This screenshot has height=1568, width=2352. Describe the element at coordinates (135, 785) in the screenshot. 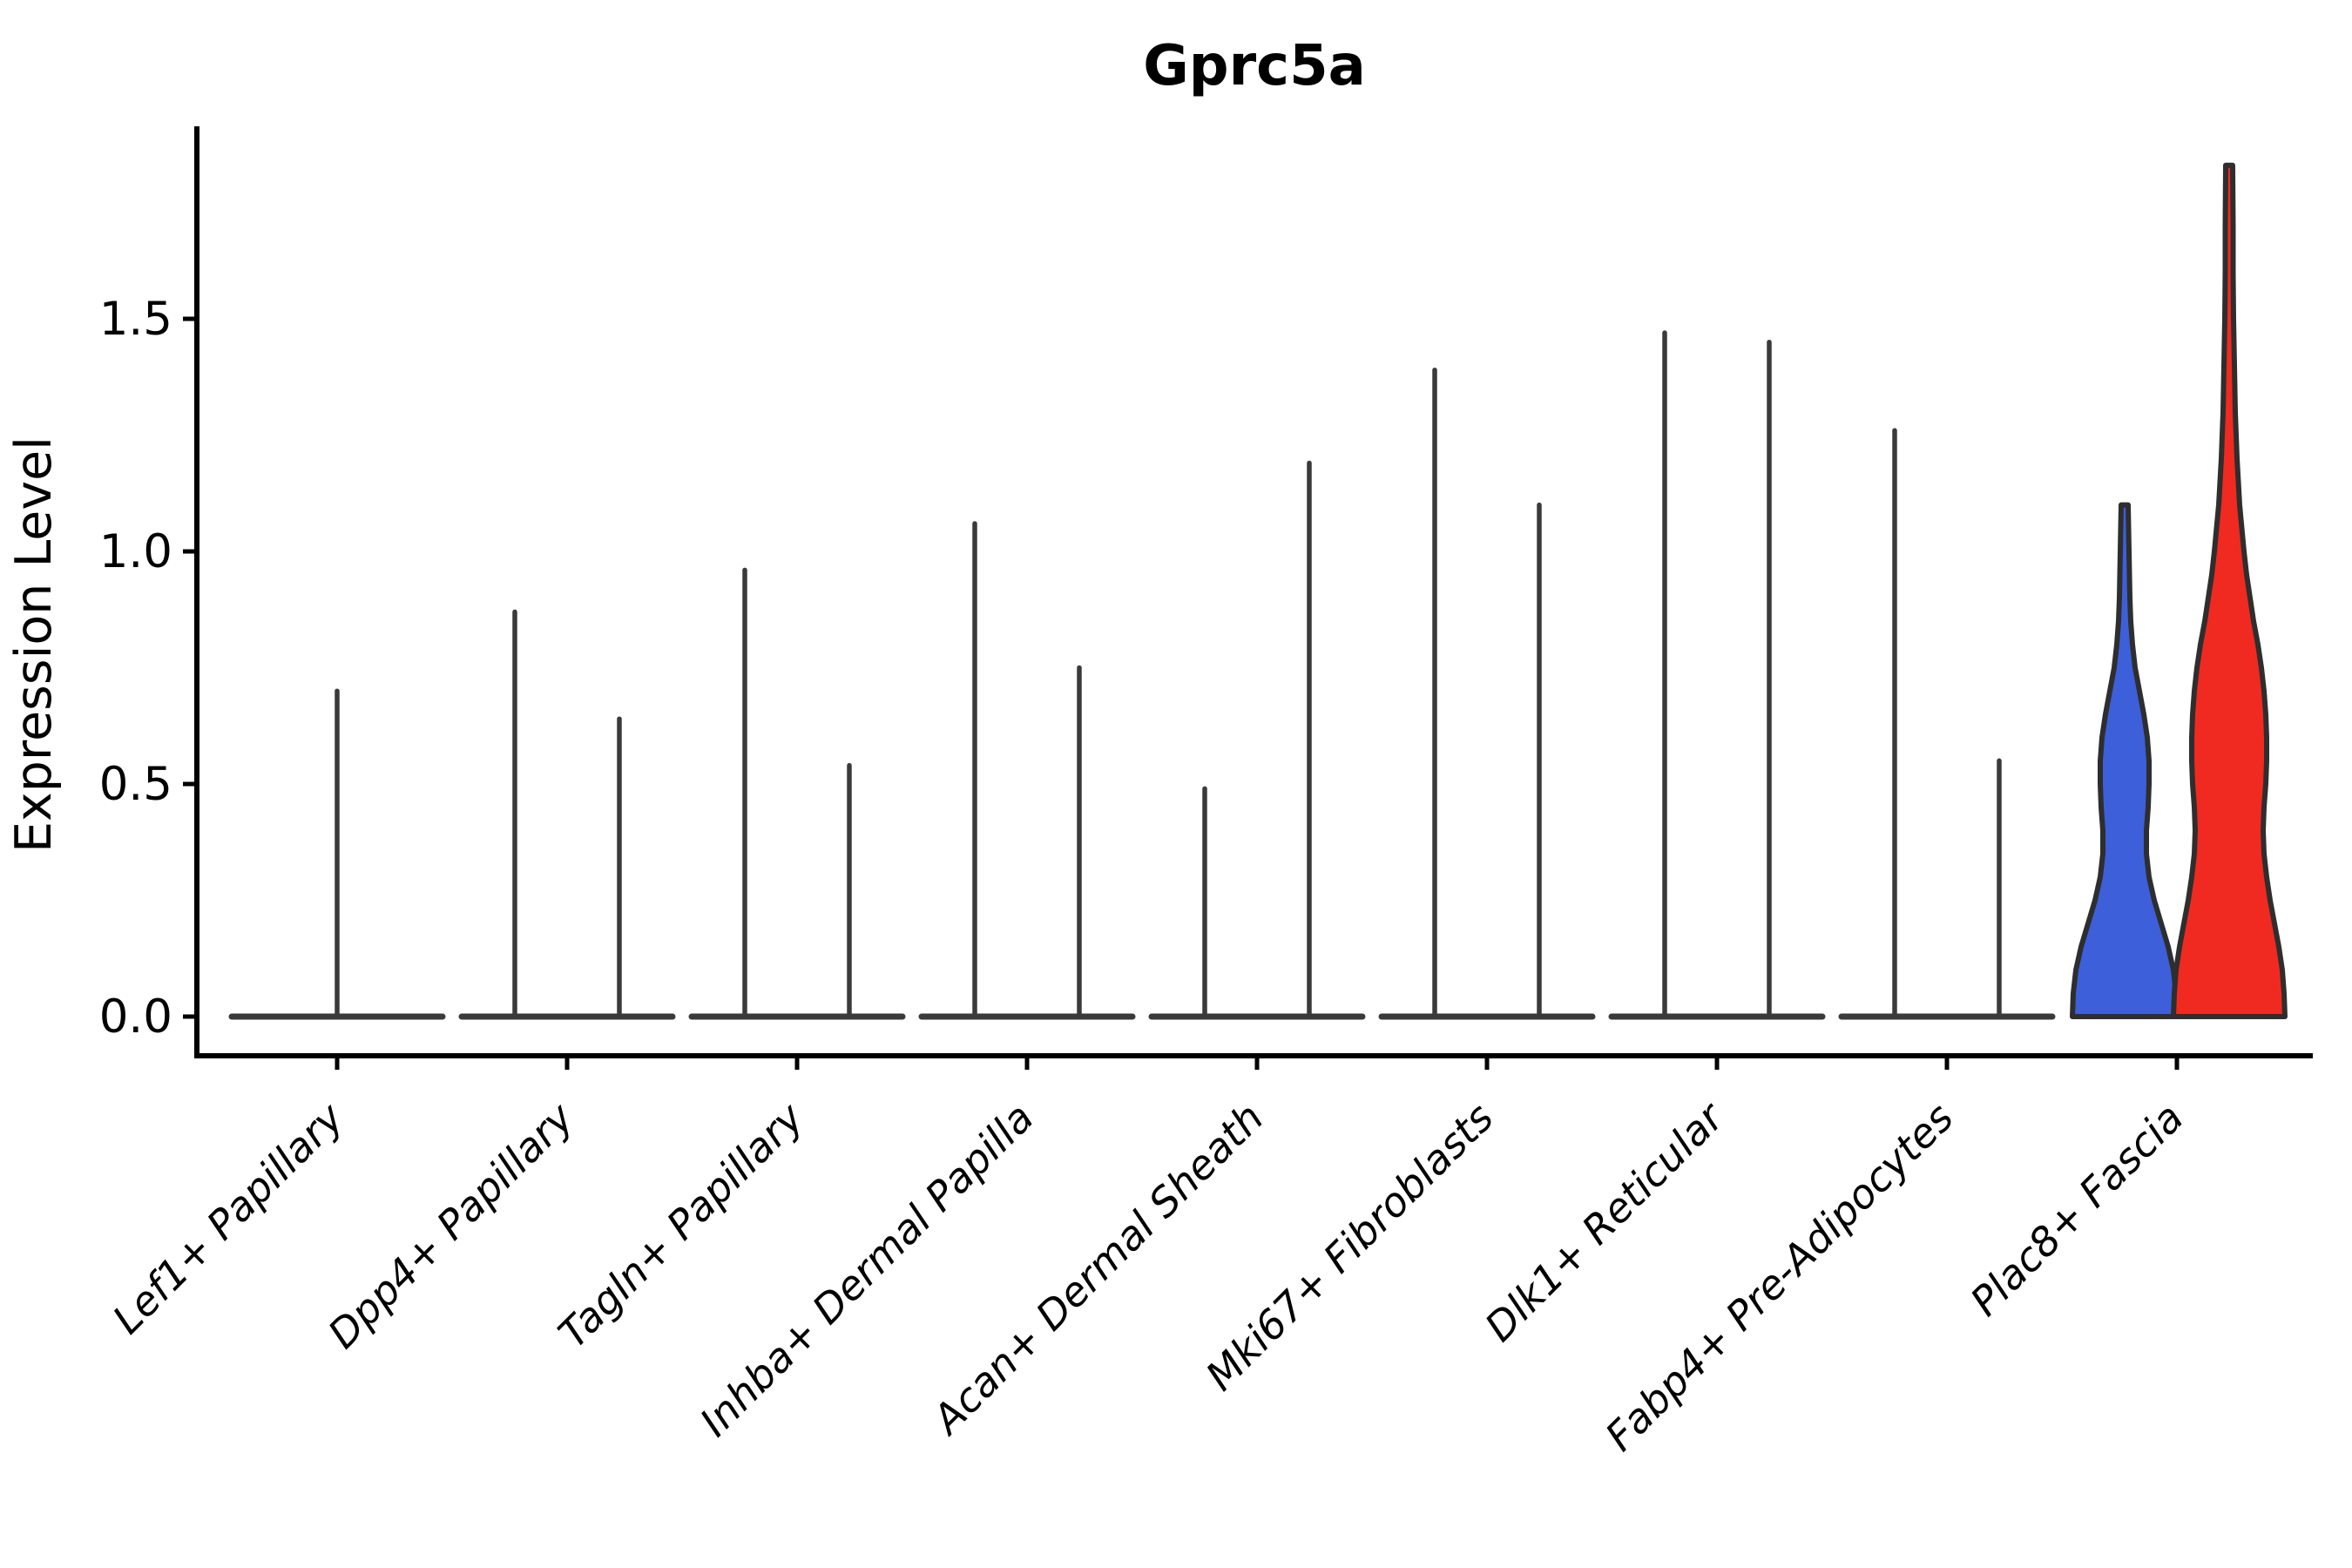

I see `y-tick-label: 0.5` at that location.